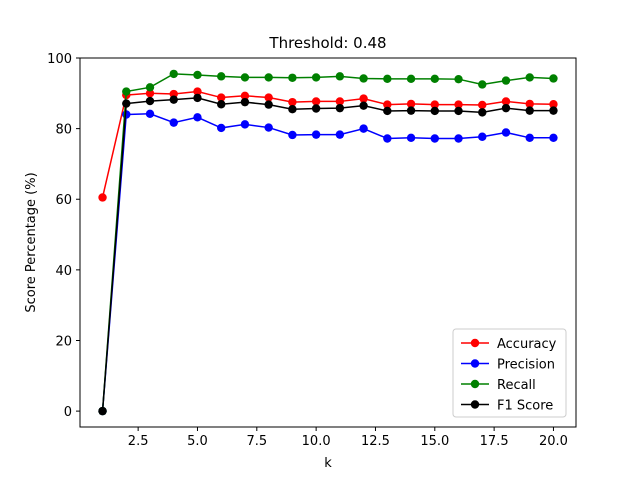 The image size is (640, 480). Describe the element at coordinates (525, 406) in the screenshot. I see `legend-label-f1-score: F1 Score` at that location.